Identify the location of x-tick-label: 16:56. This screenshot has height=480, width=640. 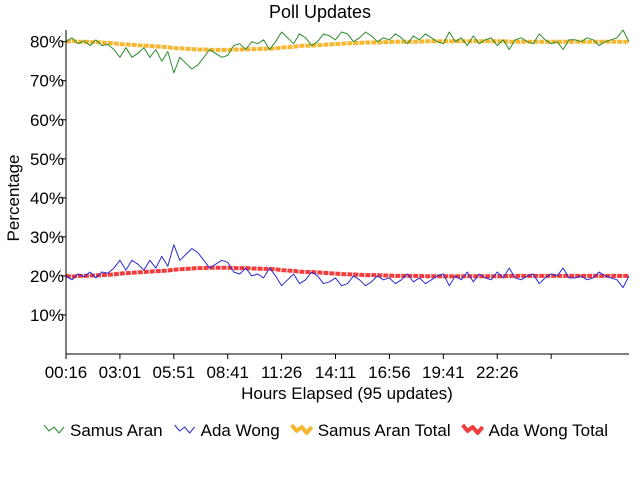
(389, 372).